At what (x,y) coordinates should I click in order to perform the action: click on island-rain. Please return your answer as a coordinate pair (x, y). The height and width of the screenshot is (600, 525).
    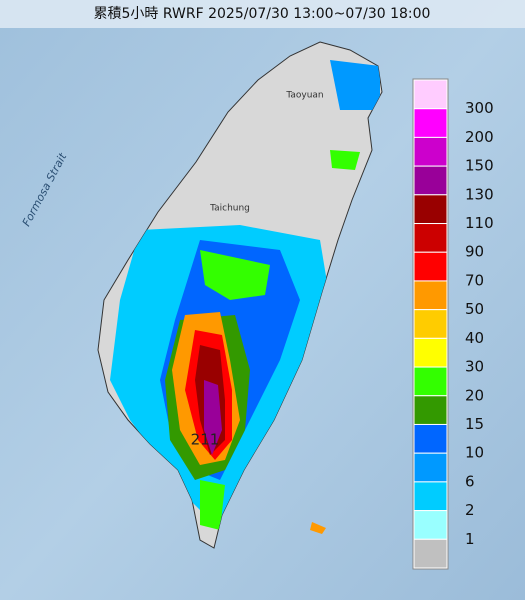
    Looking at the image, I should click on (318, 528).